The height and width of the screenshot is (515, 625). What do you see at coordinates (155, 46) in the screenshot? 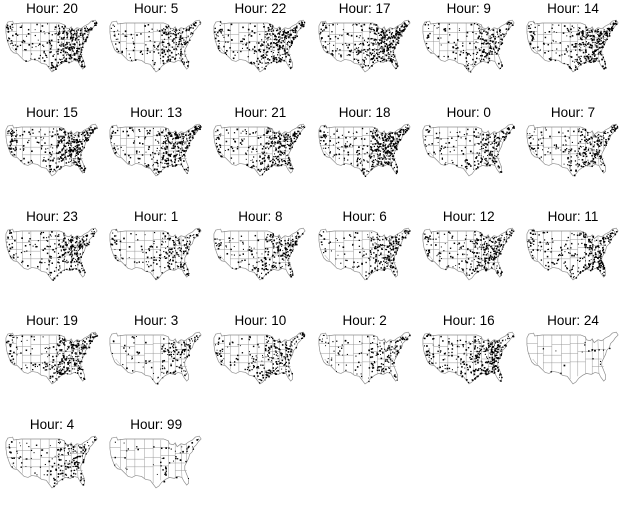
I see `us-outline` at bounding box center [155, 46].